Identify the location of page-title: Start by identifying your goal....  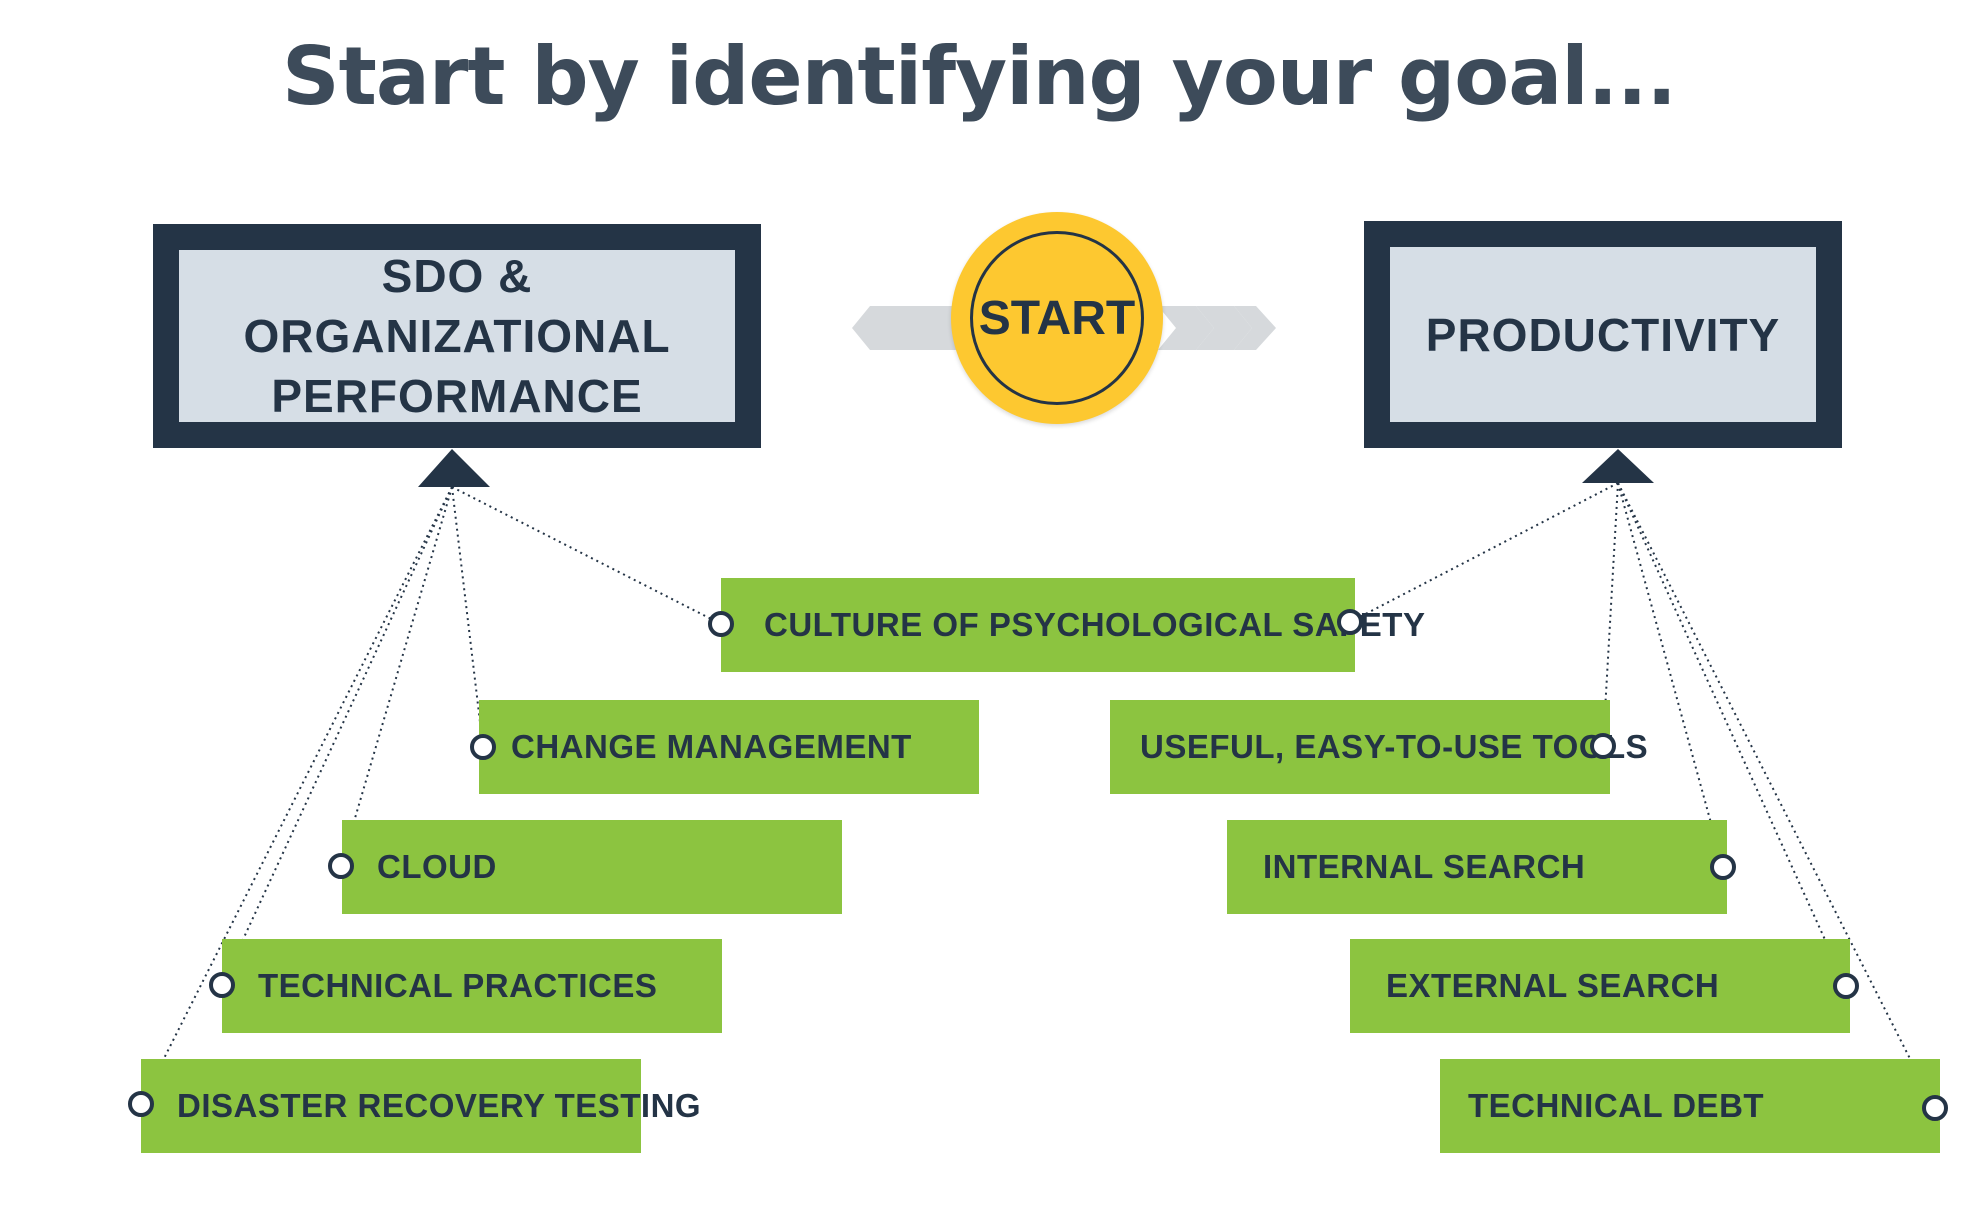
(979, 76).